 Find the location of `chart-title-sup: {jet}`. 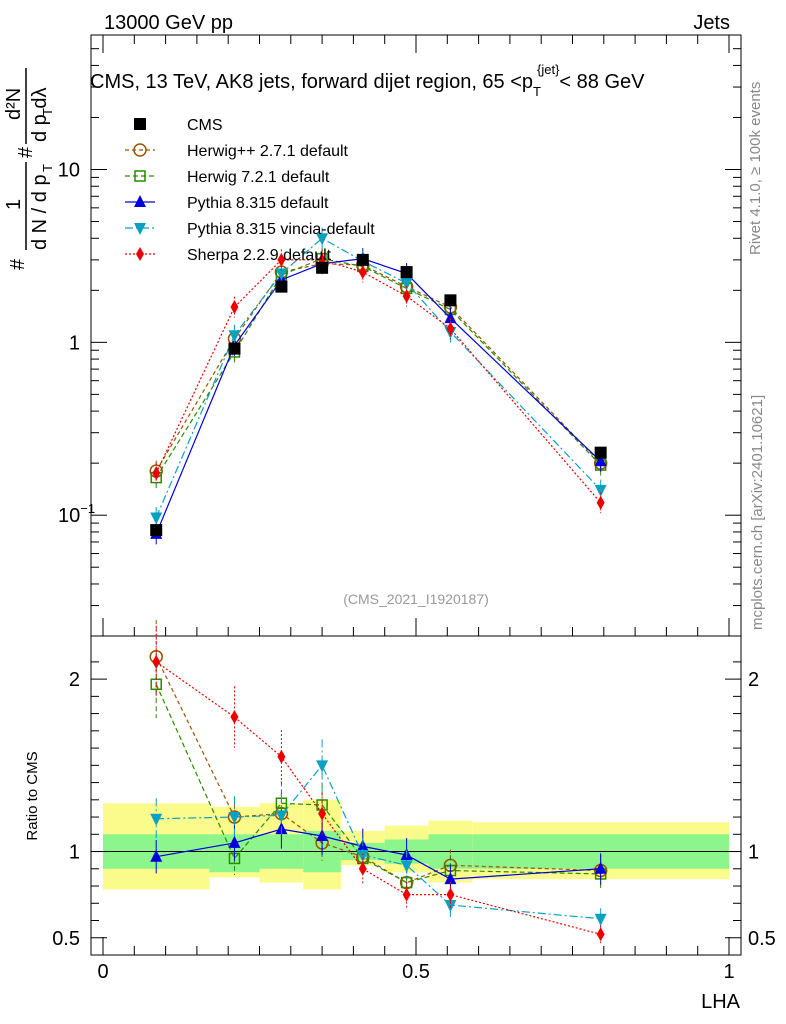

chart-title-sup: {jet} is located at coordinates (548, 69).